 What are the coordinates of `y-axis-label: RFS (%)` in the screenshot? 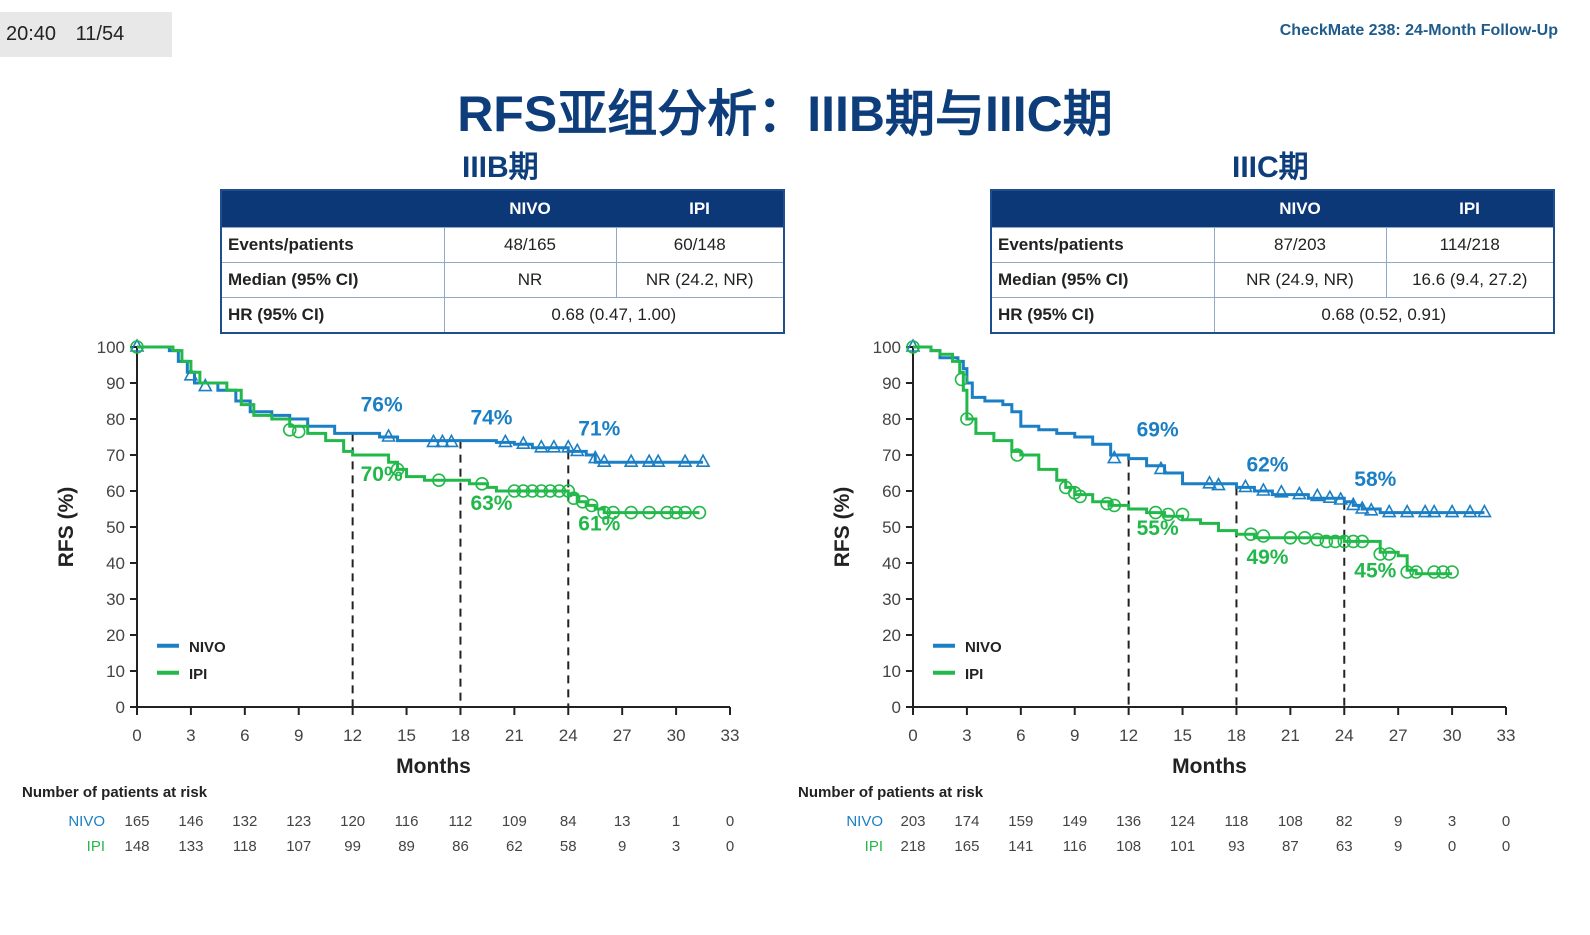 It's located at (66, 527).